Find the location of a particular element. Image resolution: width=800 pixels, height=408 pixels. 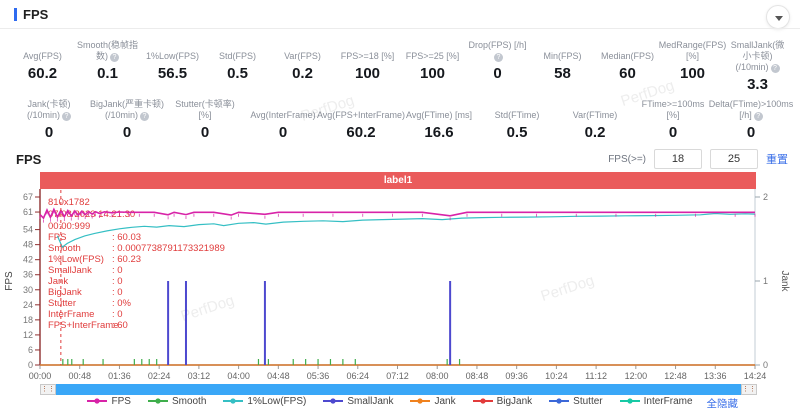

stat-cell: Smooth(稳帧指数)? 0.1 is located at coordinates (107, 66).